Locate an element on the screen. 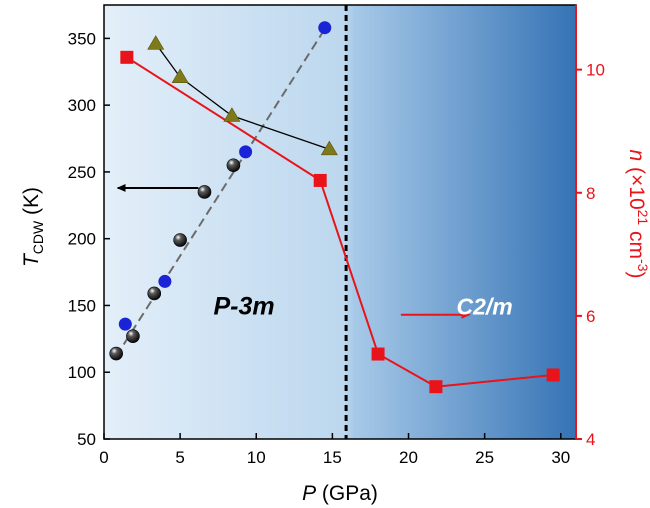  series-line-olive-triangle is located at coordinates (242, 96).